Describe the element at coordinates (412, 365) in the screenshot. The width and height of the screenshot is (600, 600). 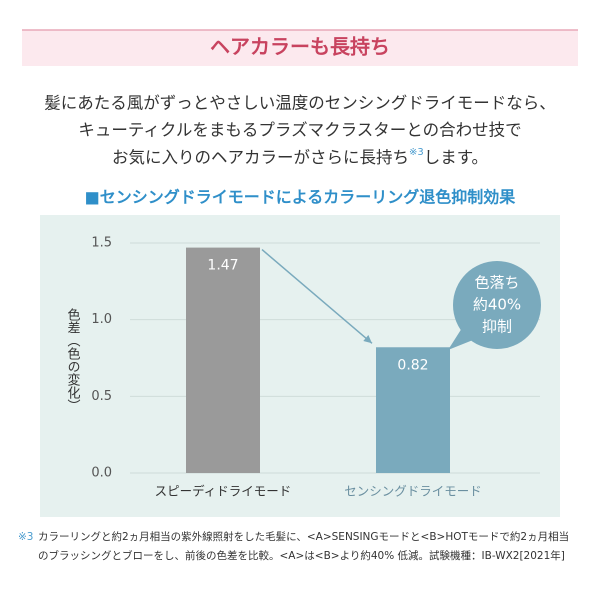
I see `value-label: 0.82` at that location.